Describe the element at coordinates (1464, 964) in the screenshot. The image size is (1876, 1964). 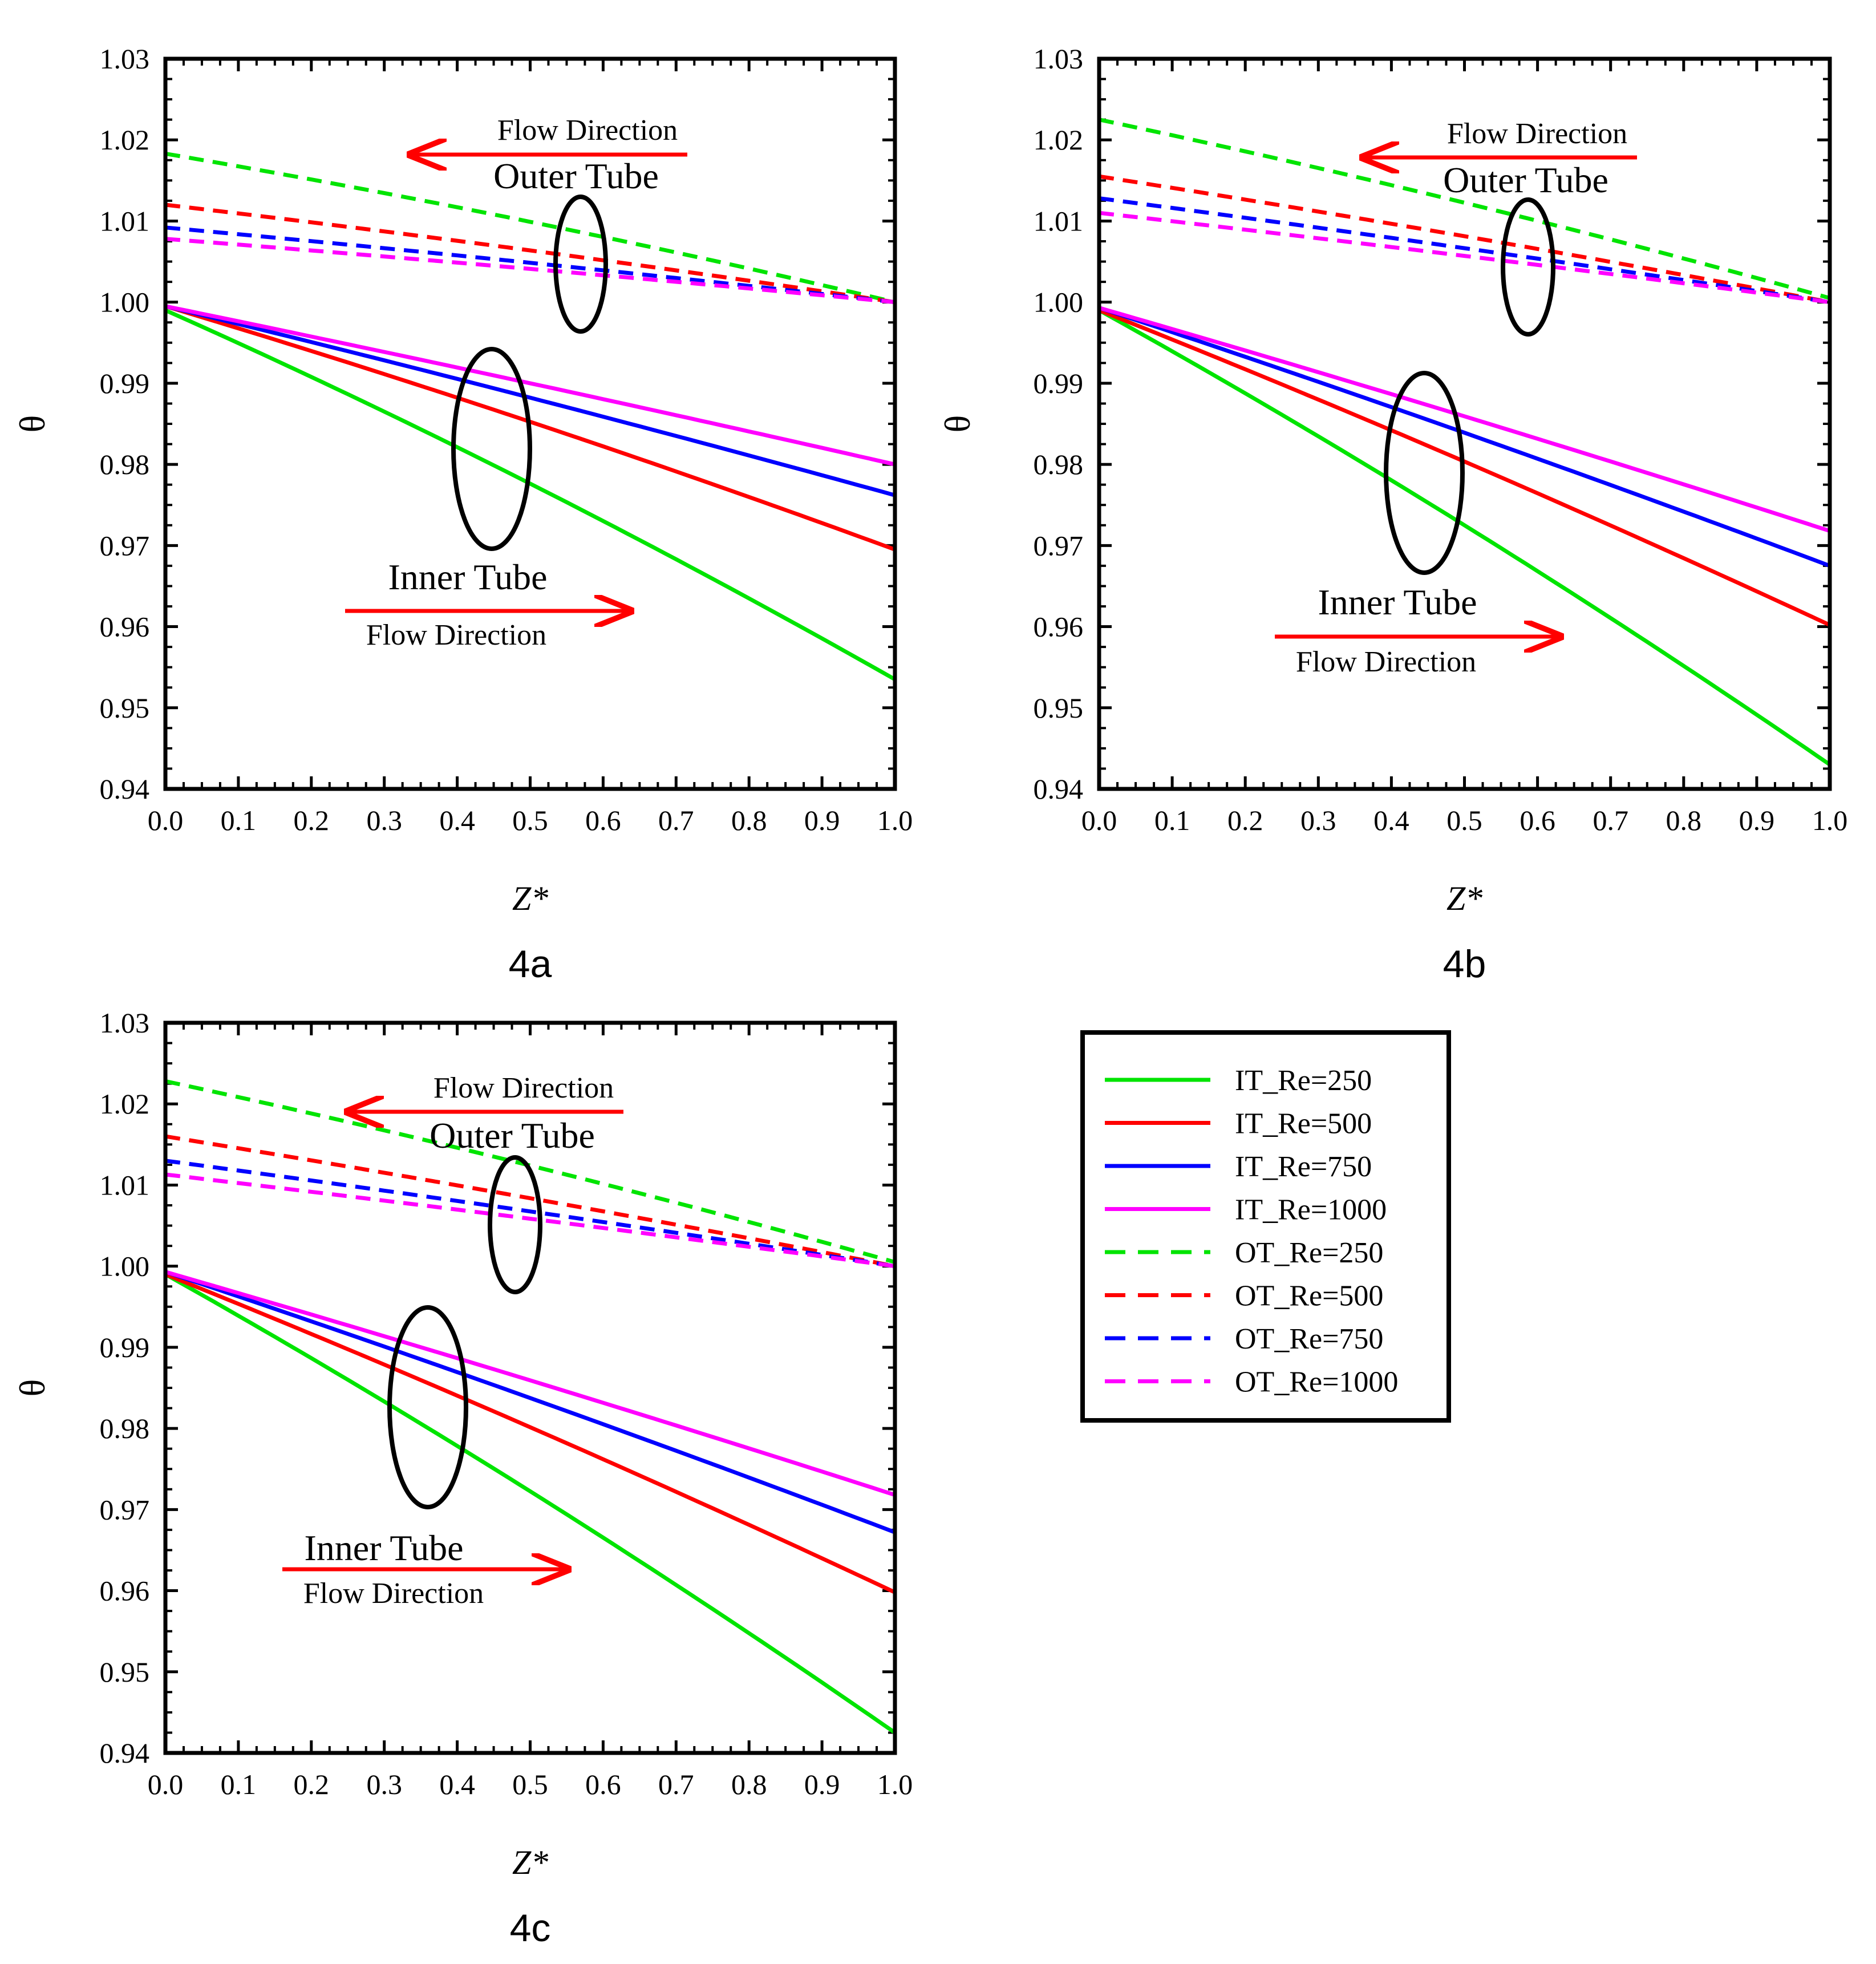
I see `panel-label: 4b` at that location.